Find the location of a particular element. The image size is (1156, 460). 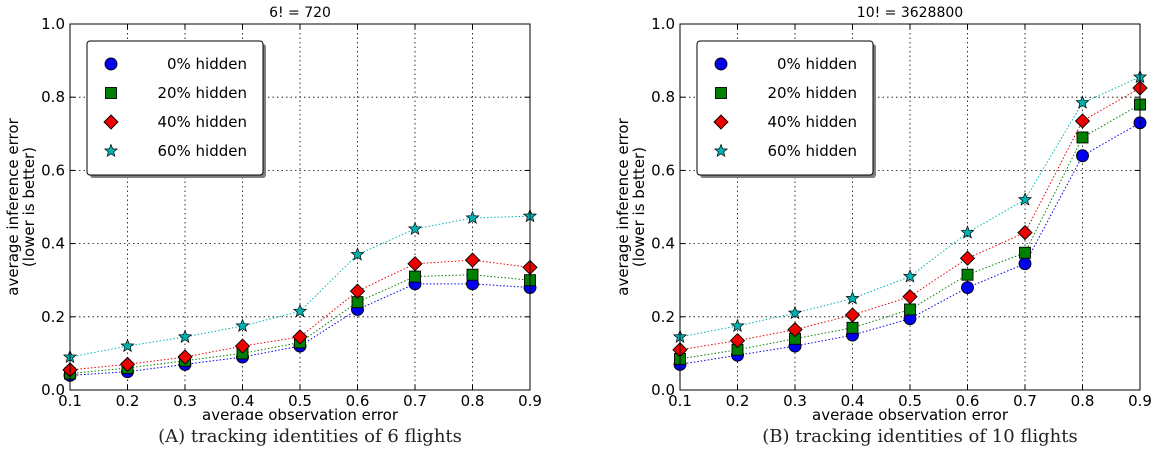

chart-title: 10! = 3628800 is located at coordinates (910, 13).